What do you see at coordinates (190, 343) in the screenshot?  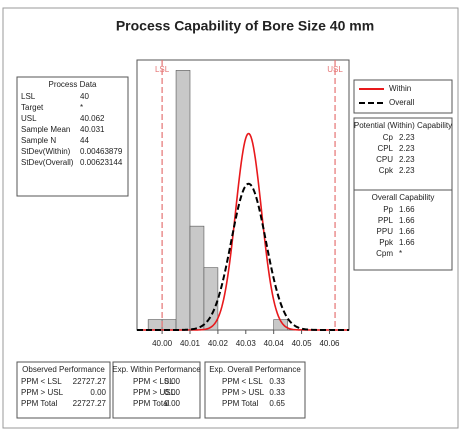 I see `x-tick-label: 40.01` at bounding box center [190, 343].